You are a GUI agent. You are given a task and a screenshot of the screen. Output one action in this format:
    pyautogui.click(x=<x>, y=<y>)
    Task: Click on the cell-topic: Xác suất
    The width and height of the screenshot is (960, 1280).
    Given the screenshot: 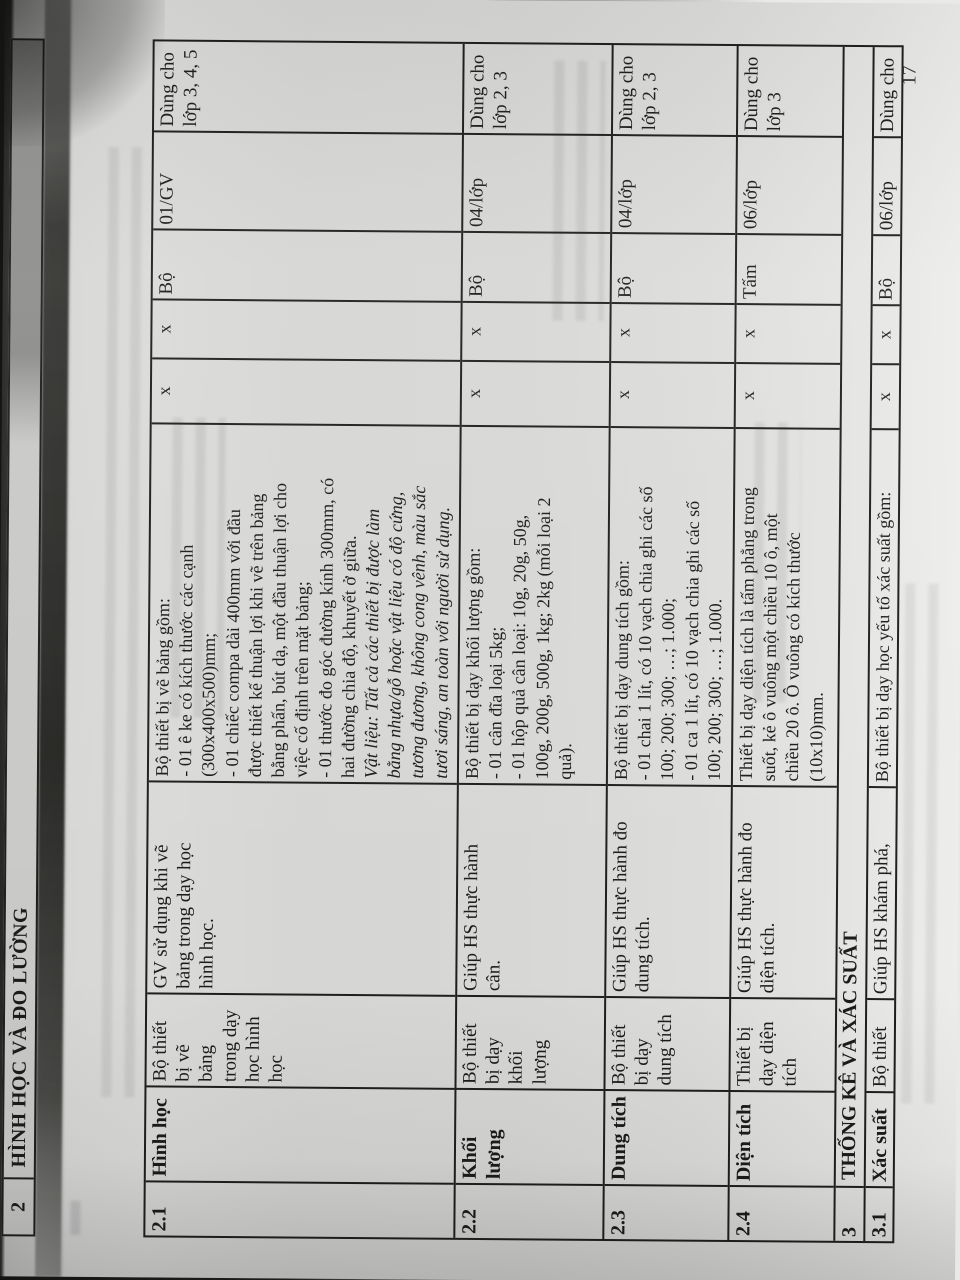 What is the action you would take?
    pyautogui.click(x=879, y=1139)
    